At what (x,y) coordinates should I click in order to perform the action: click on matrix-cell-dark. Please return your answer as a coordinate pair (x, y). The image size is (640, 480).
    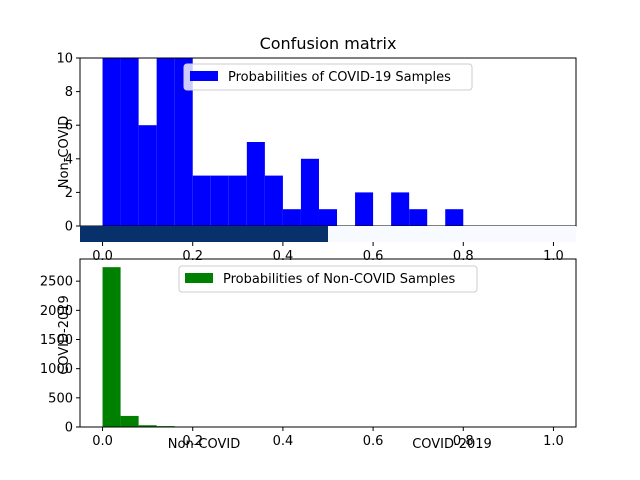
    Looking at the image, I should click on (204, 234).